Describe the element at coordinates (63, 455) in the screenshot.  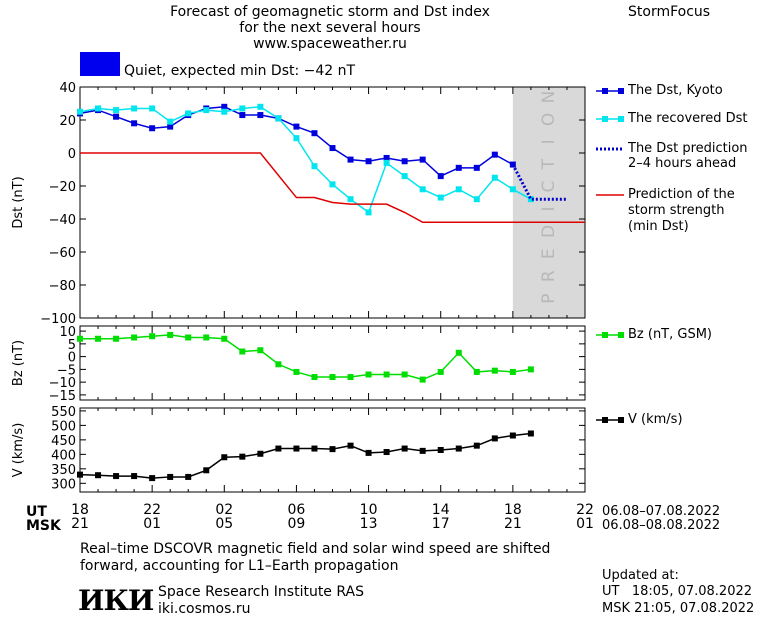
I see `y-tick-label: 400` at that location.